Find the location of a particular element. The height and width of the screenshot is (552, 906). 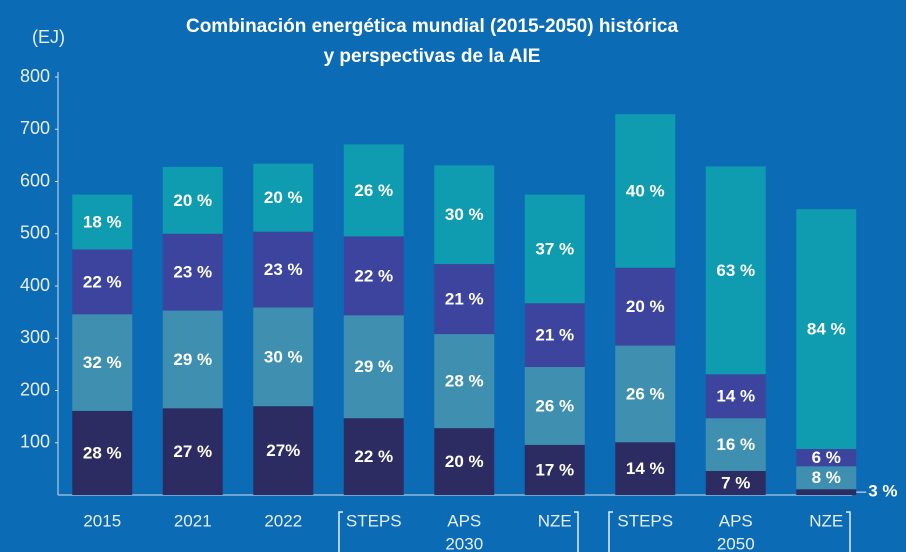

segment-label: 16 % is located at coordinates (735, 444).